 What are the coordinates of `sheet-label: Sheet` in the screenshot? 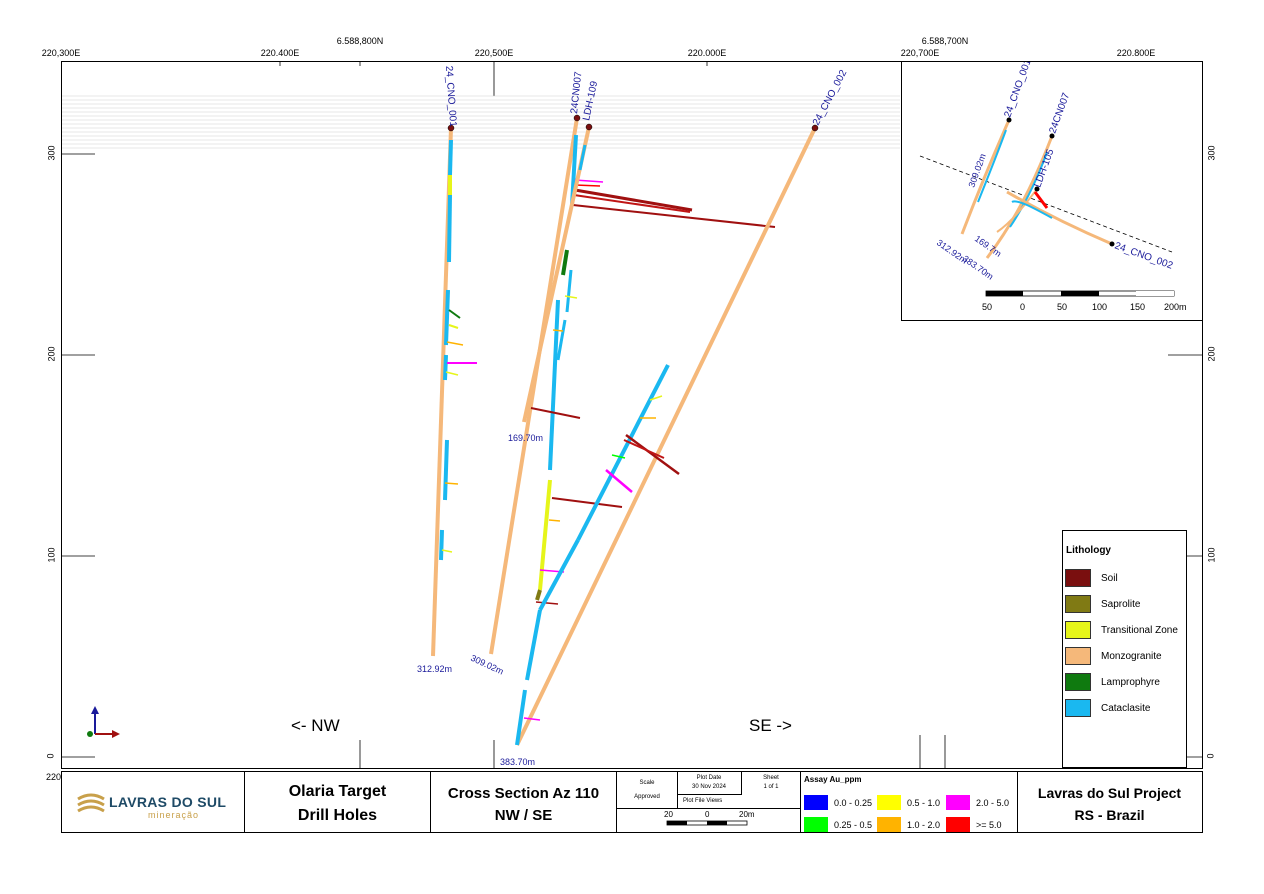 It's located at (771, 778).